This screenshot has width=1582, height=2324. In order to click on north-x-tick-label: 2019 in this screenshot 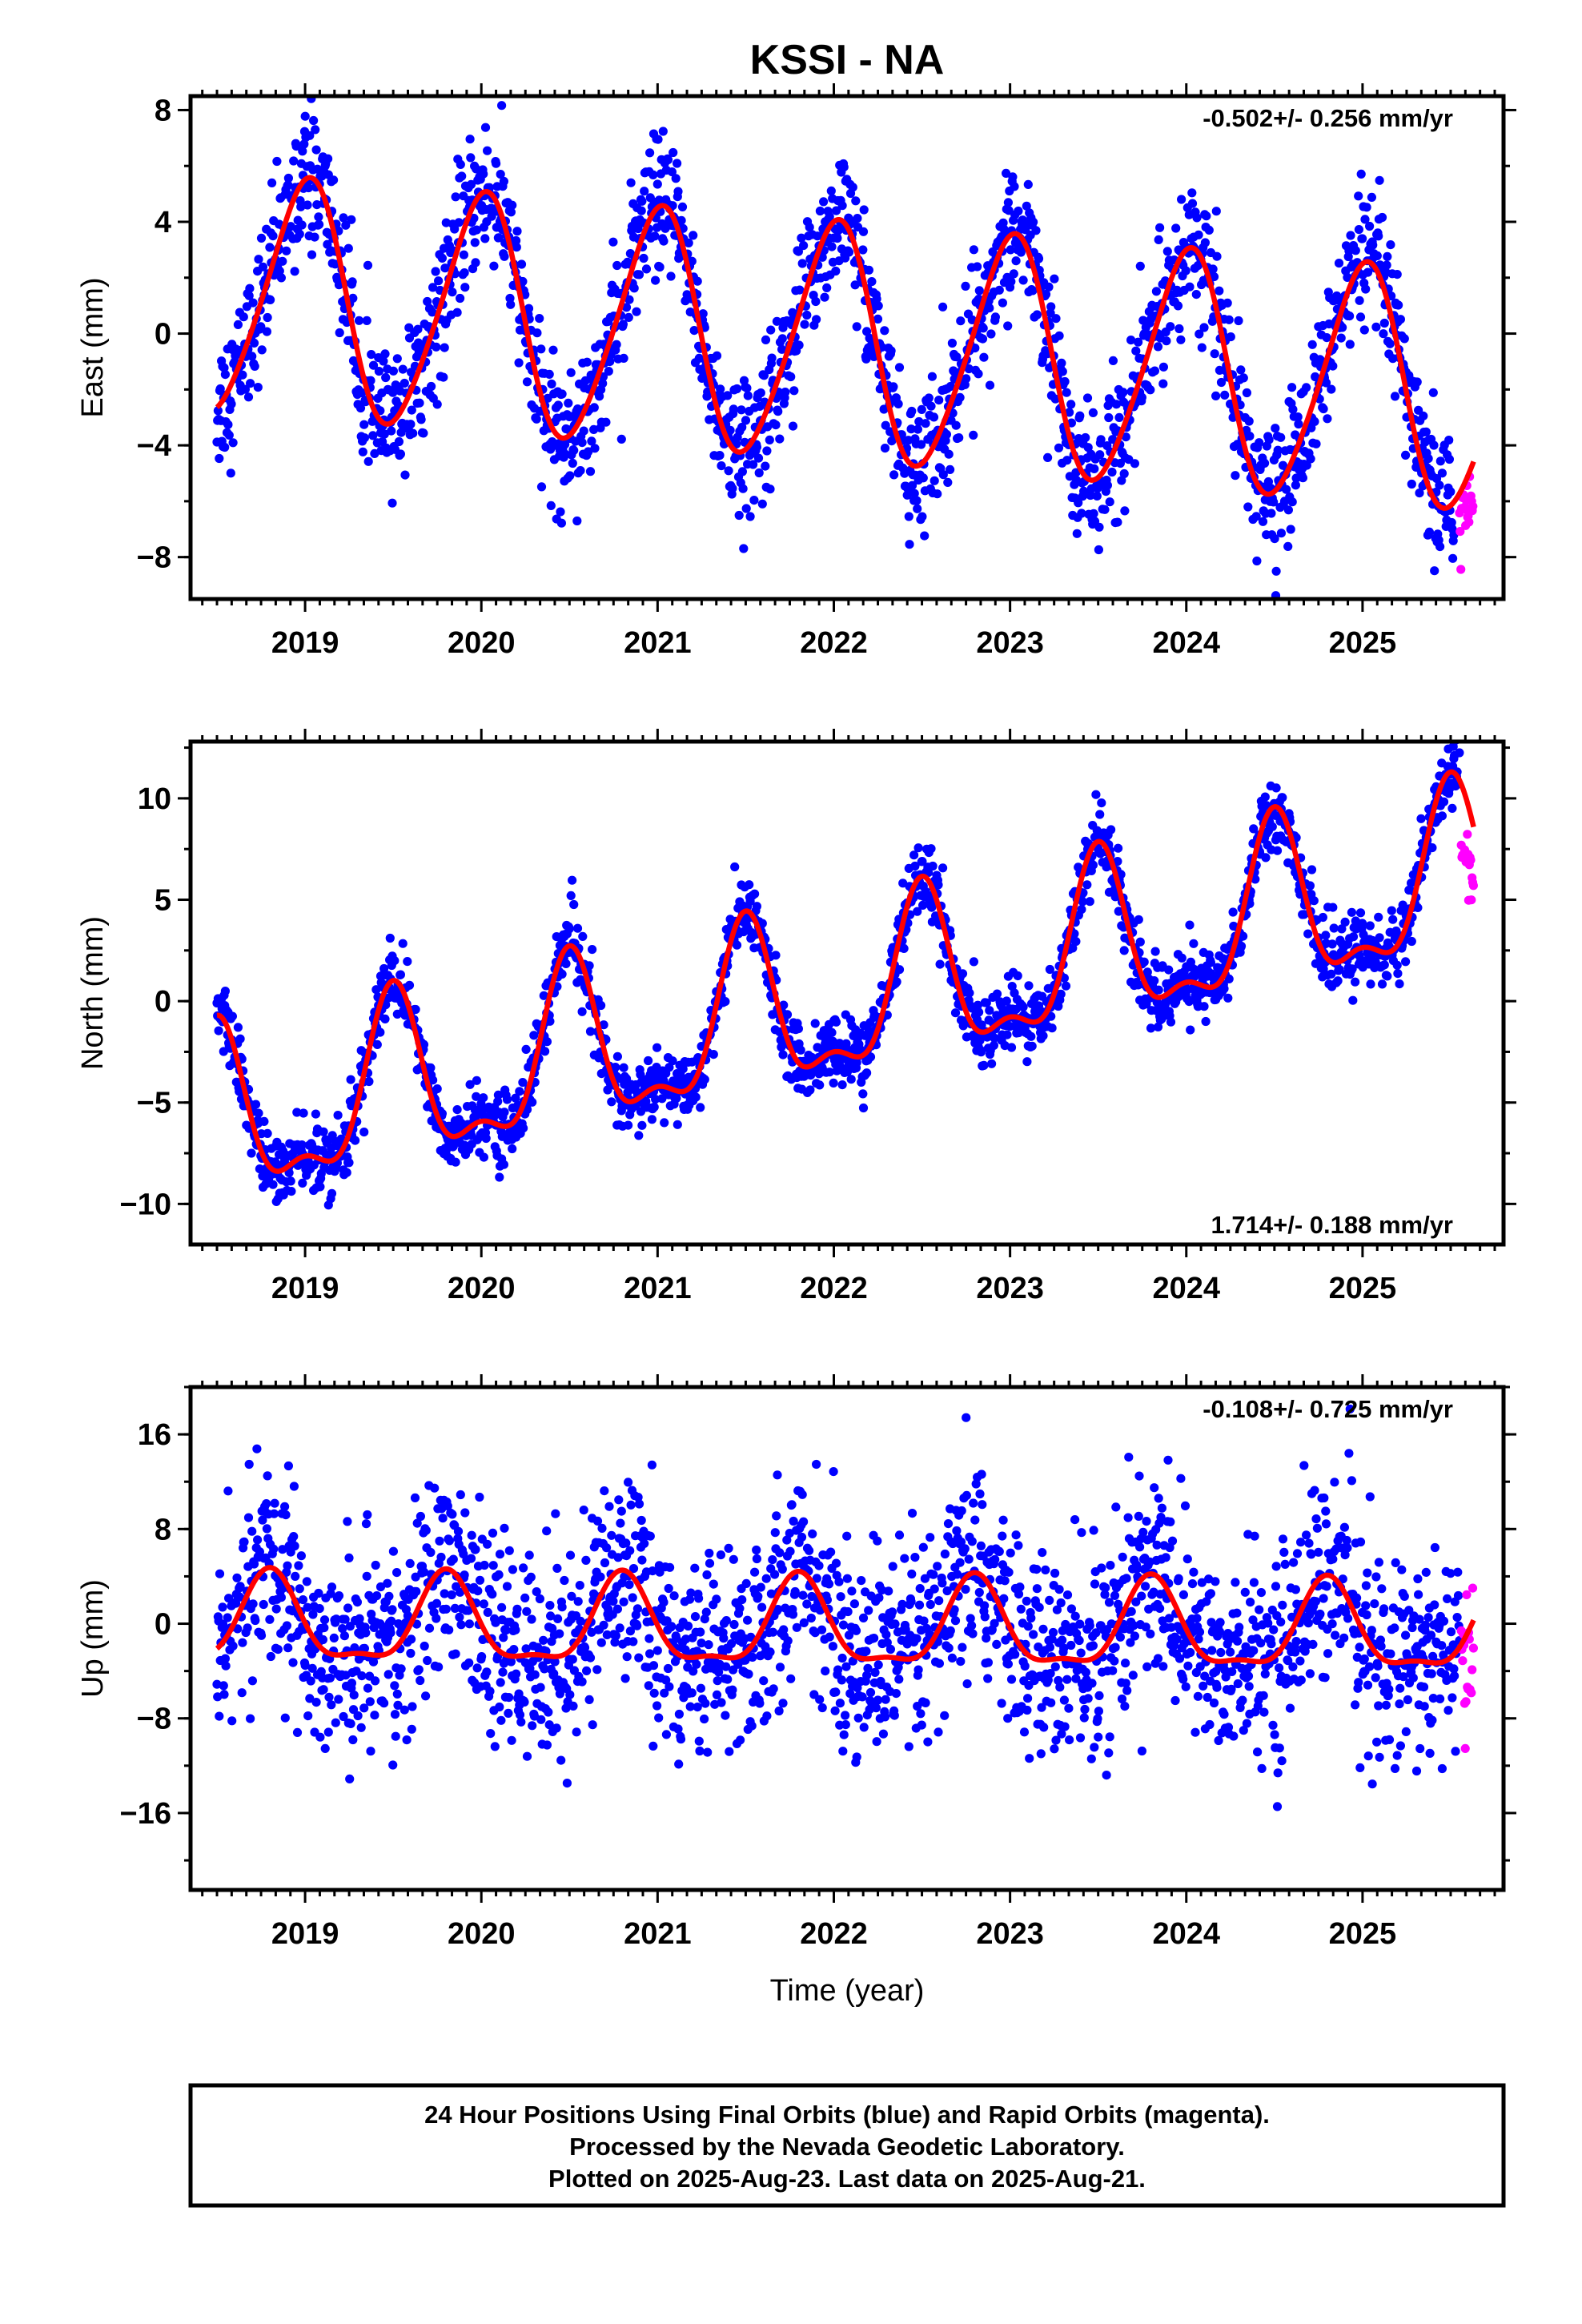, I will do `click(305, 1288)`.